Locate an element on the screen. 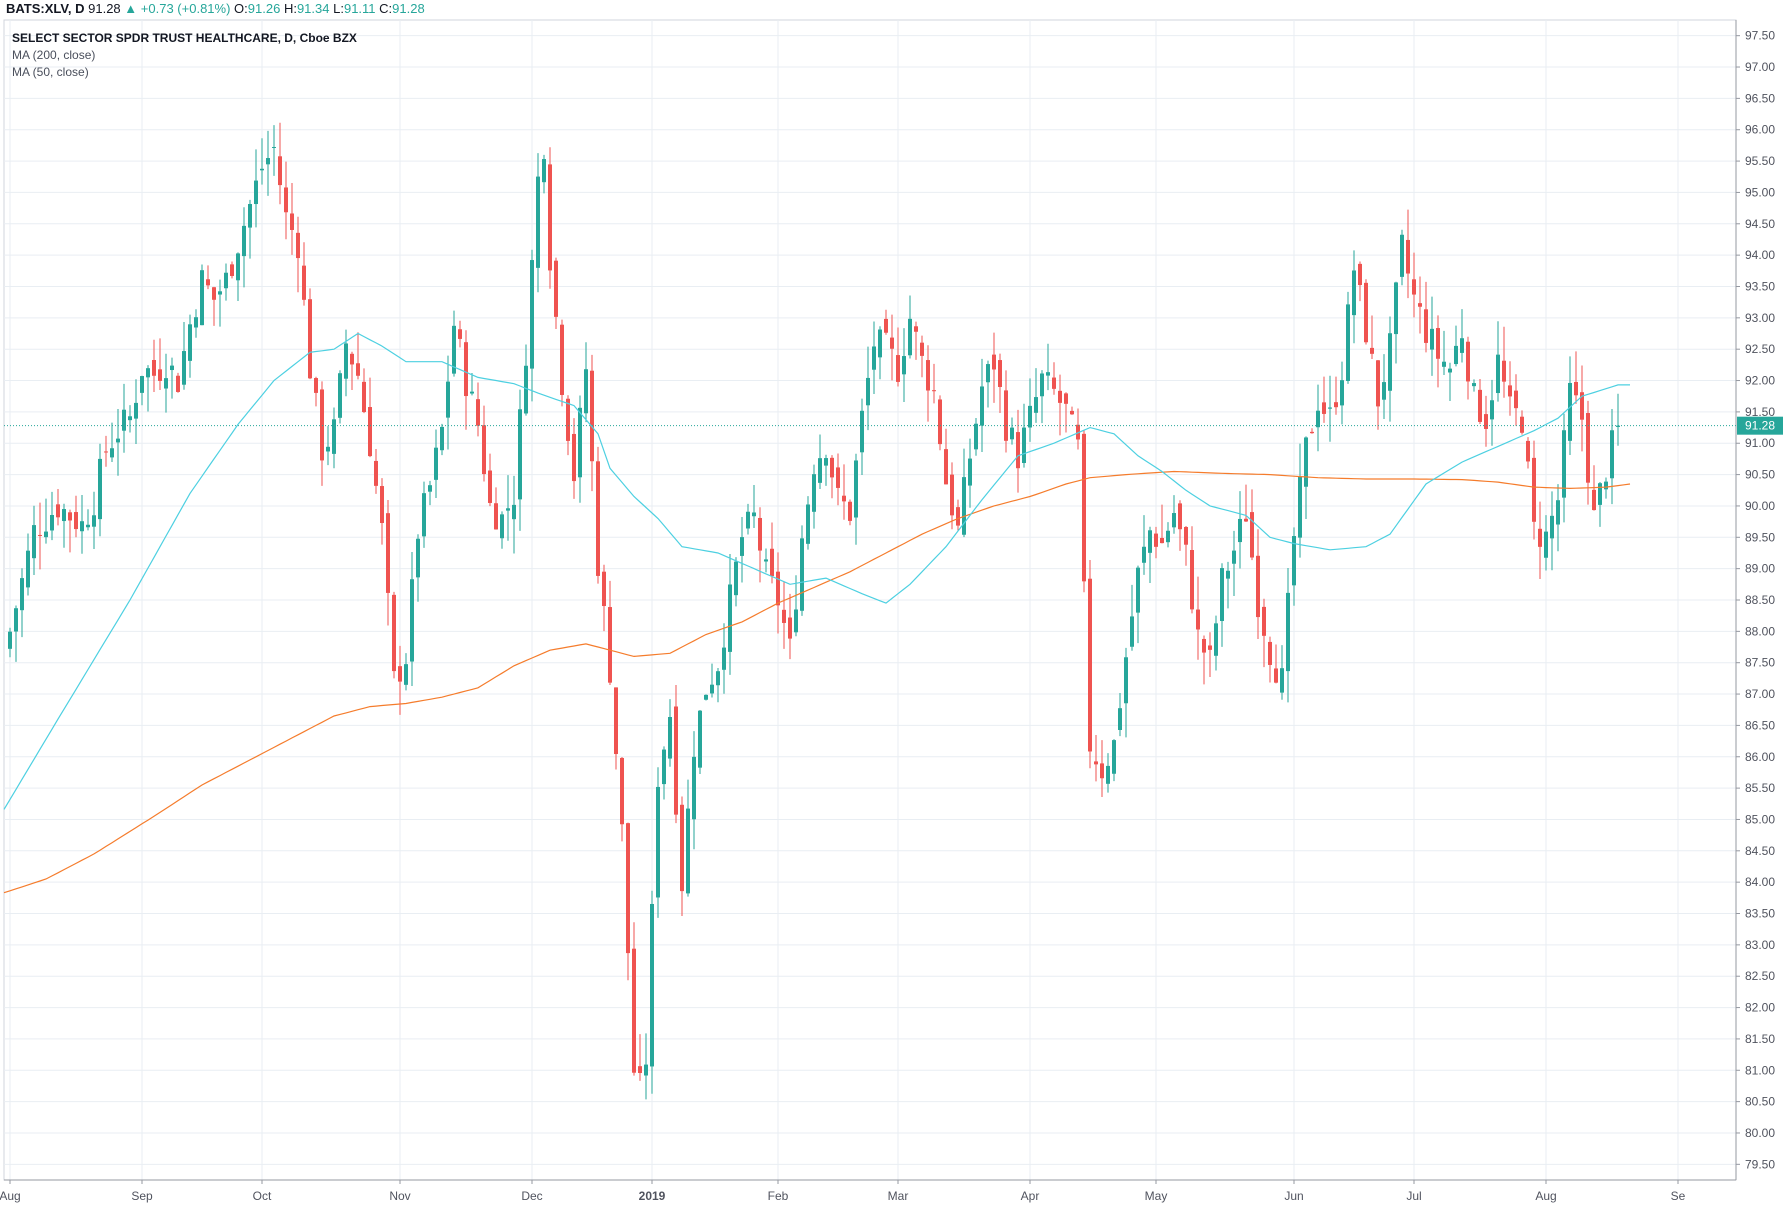  y-tick-label: 93.50 is located at coordinates (1760, 286).